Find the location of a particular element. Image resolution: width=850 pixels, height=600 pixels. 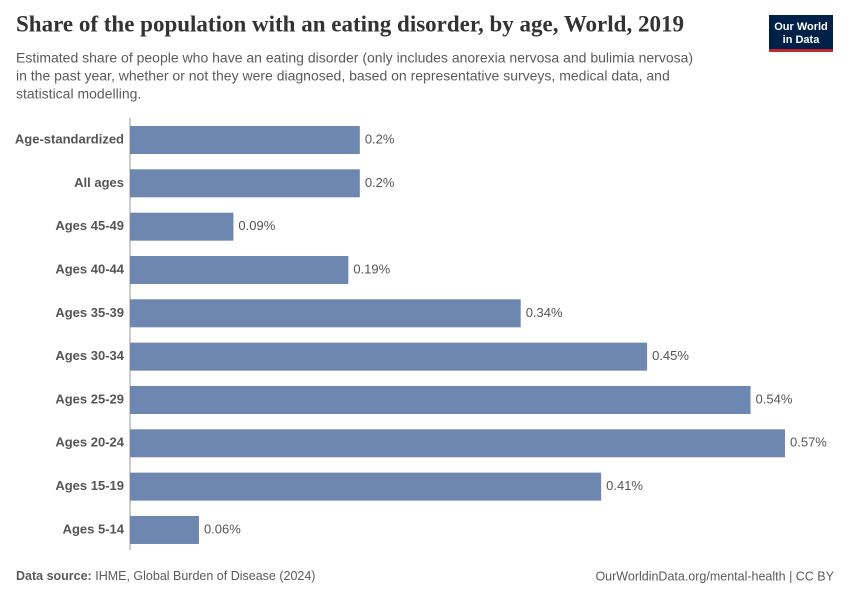

logo-box is located at coordinates (801, 33).